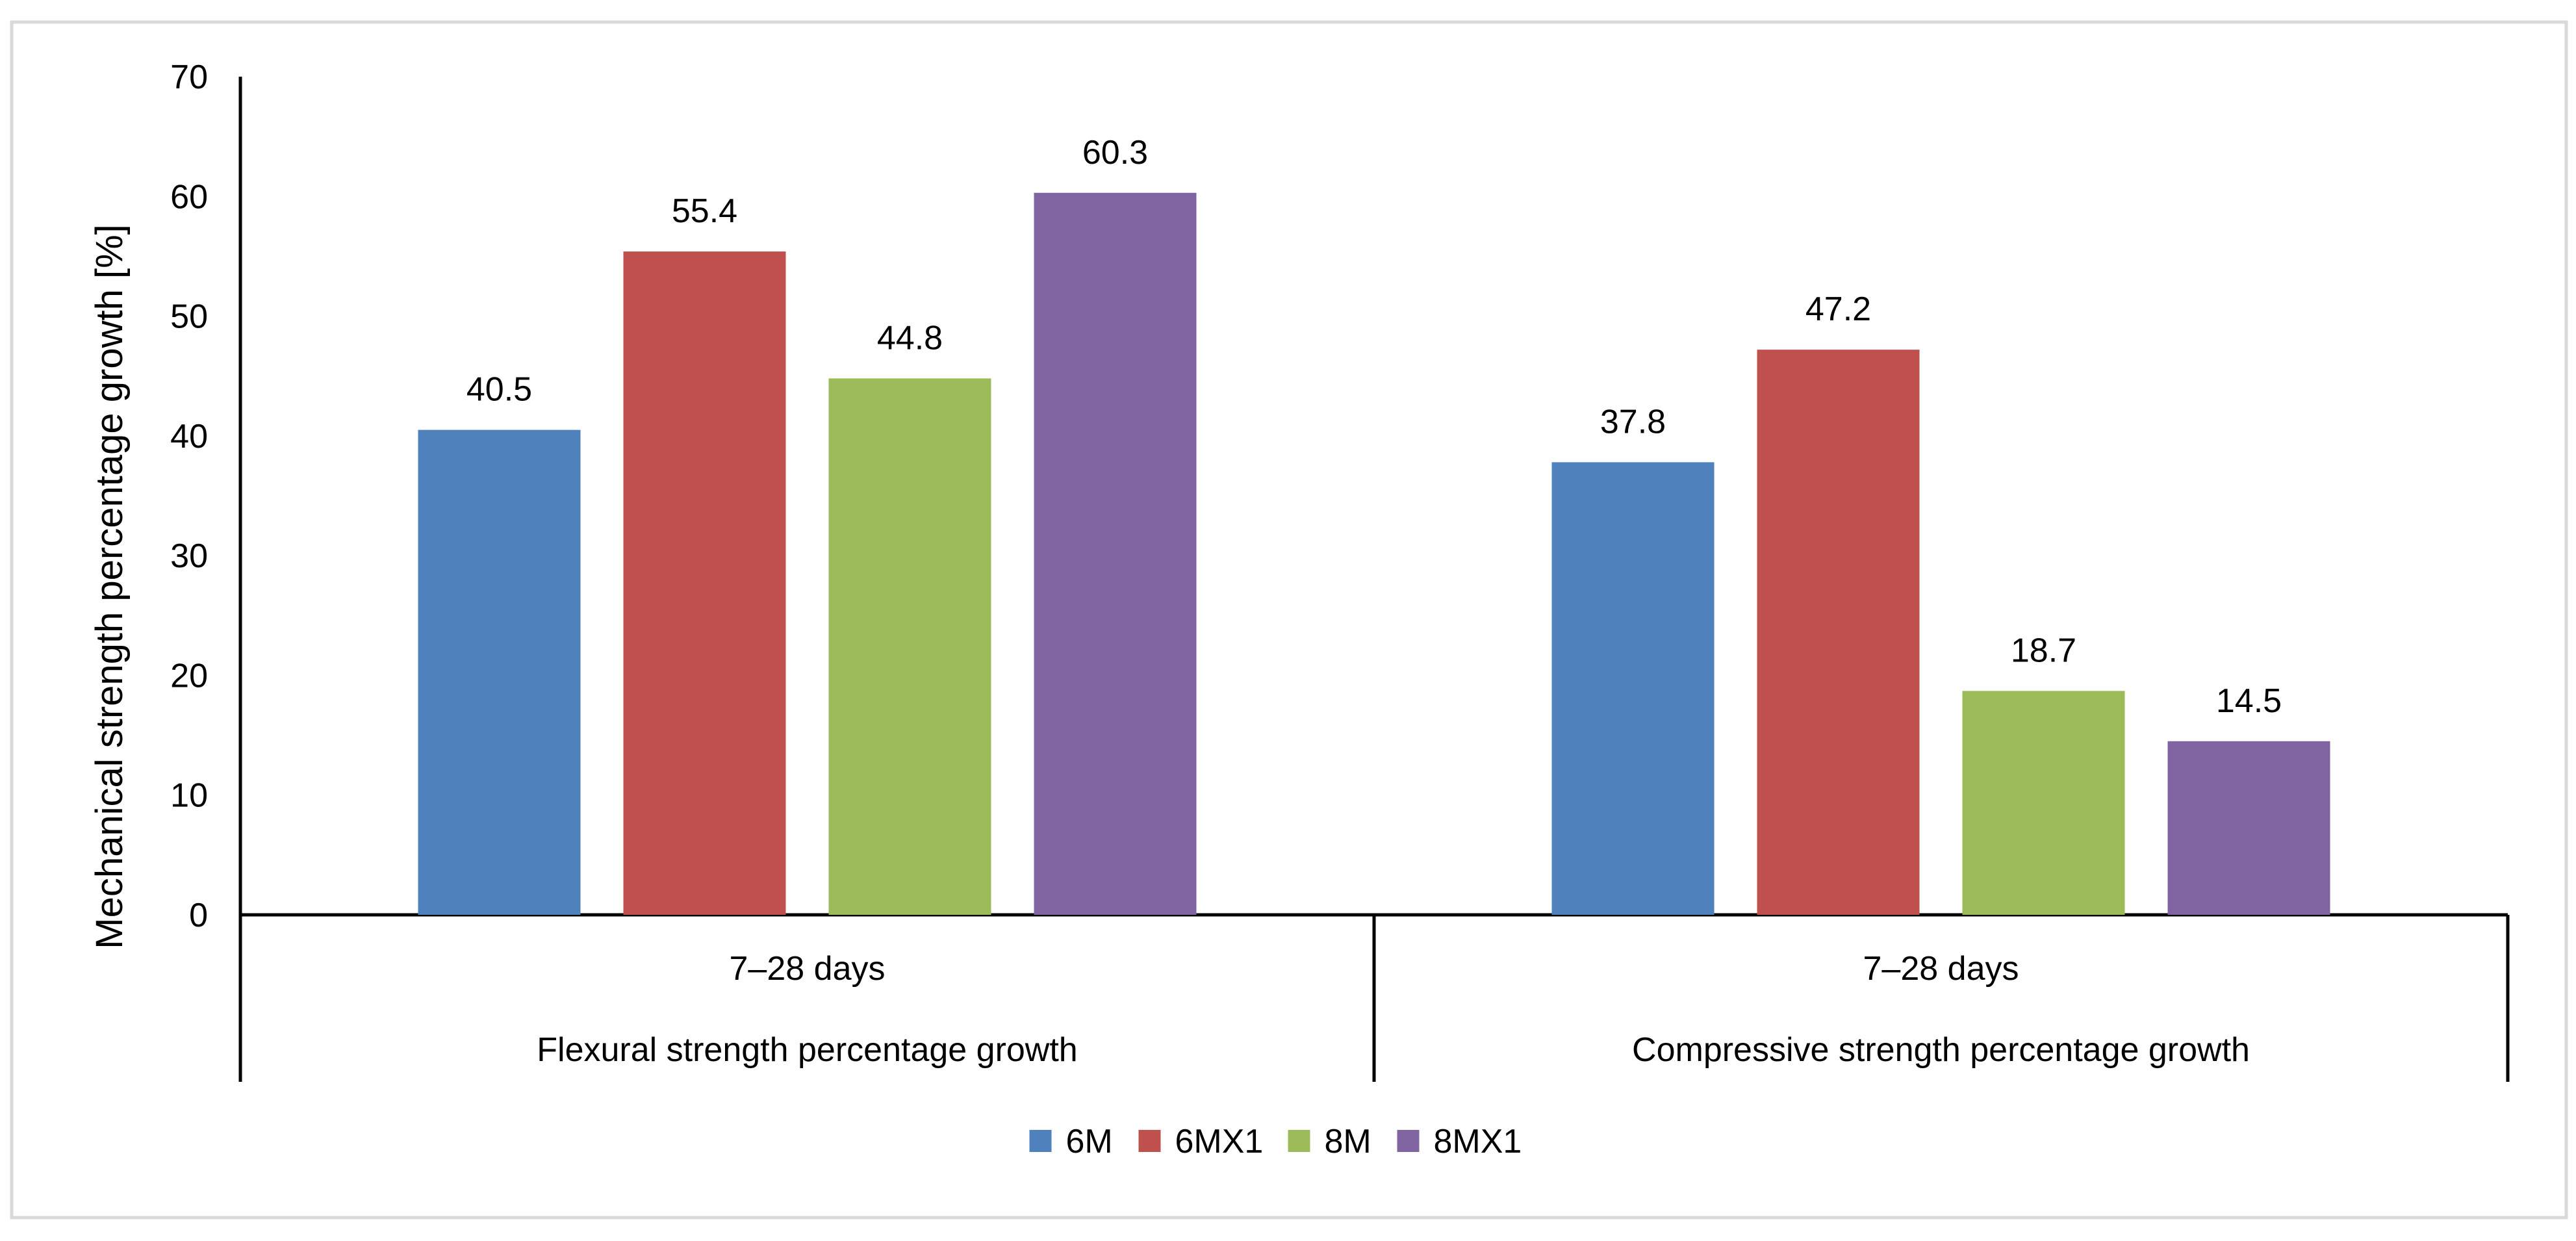  What do you see at coordinates (1941, 1050) in the screenshot?
I see `x-tick-label: Compressive strength percentage growth` at bounding box center [1941, 1050].